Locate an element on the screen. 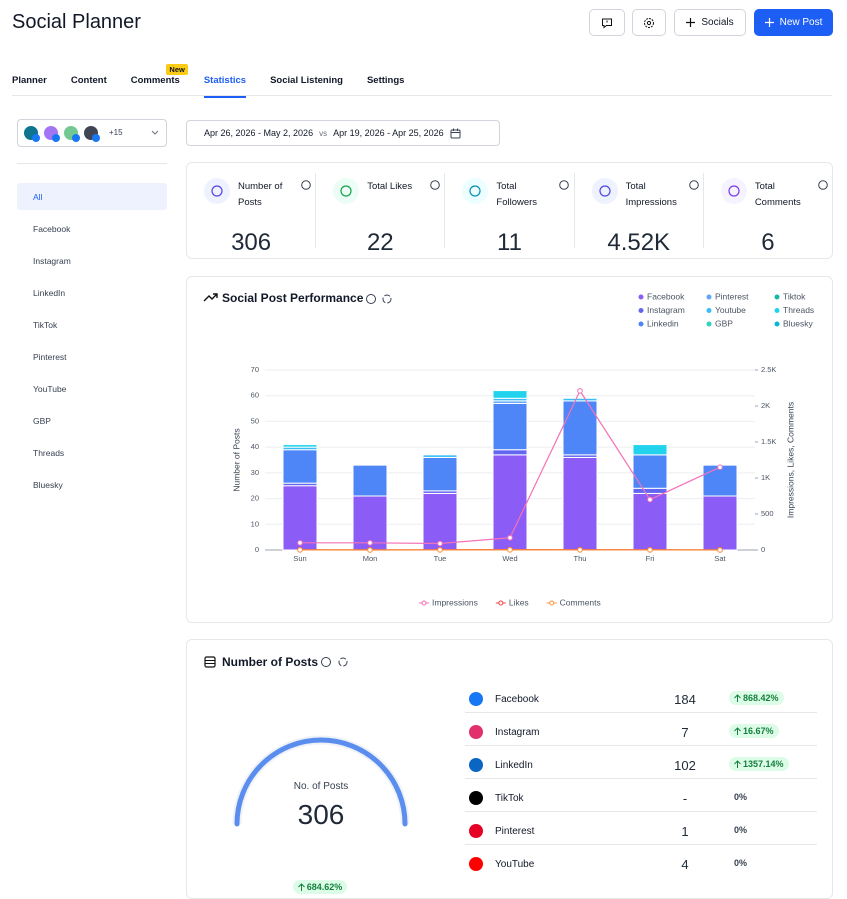 The image size is (847, 899). sidebar-item: Bluesky is located at coordinates (92, 484).